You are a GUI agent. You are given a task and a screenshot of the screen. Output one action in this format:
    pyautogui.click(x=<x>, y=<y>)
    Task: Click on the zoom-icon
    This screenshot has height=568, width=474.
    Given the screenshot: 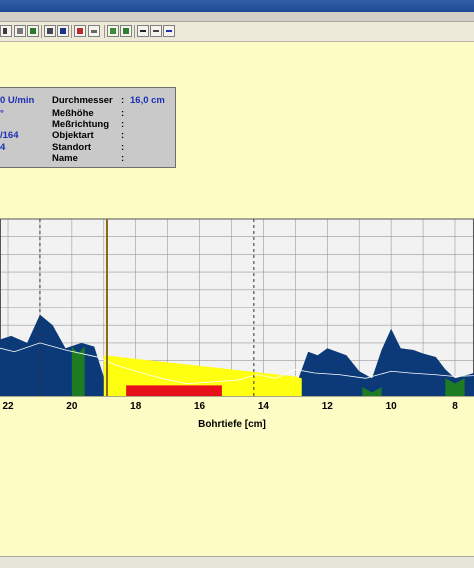 What is the action you would take?
    pyautogui.click(x=50, y=31)
    